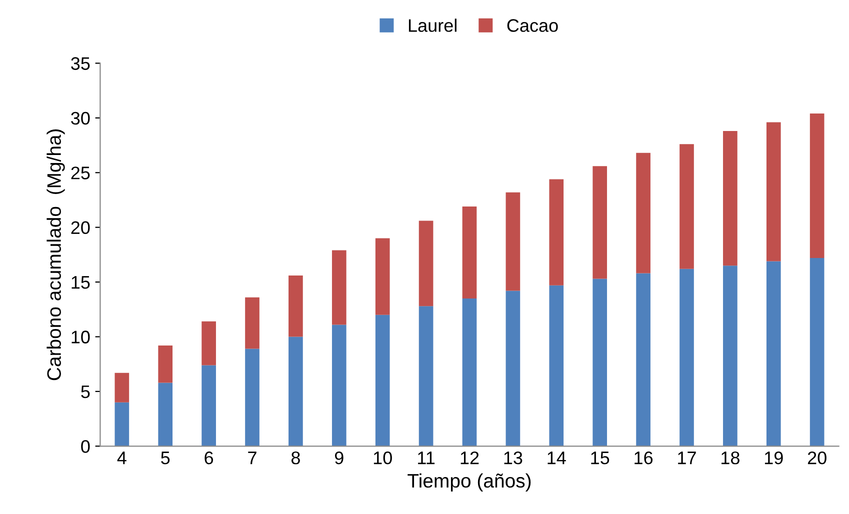  What do you see at coordinates (165, 458) in the screenshot?
I see `x-tick-label: 5` at bounding box center [165, 458].